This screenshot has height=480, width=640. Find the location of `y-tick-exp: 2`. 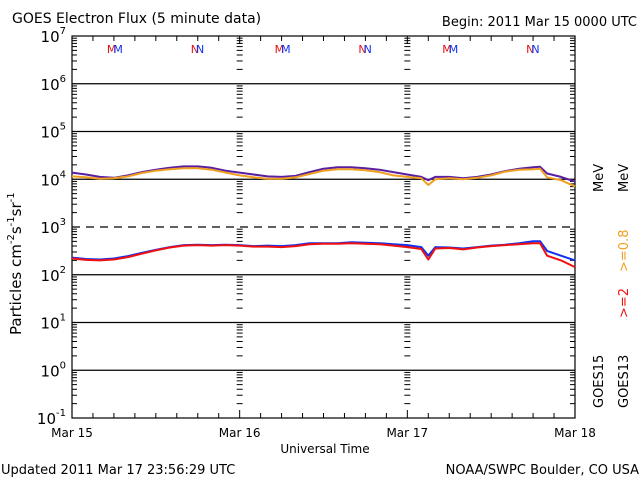

y-tick-exp: 2 is located at coordinates (63, 270).